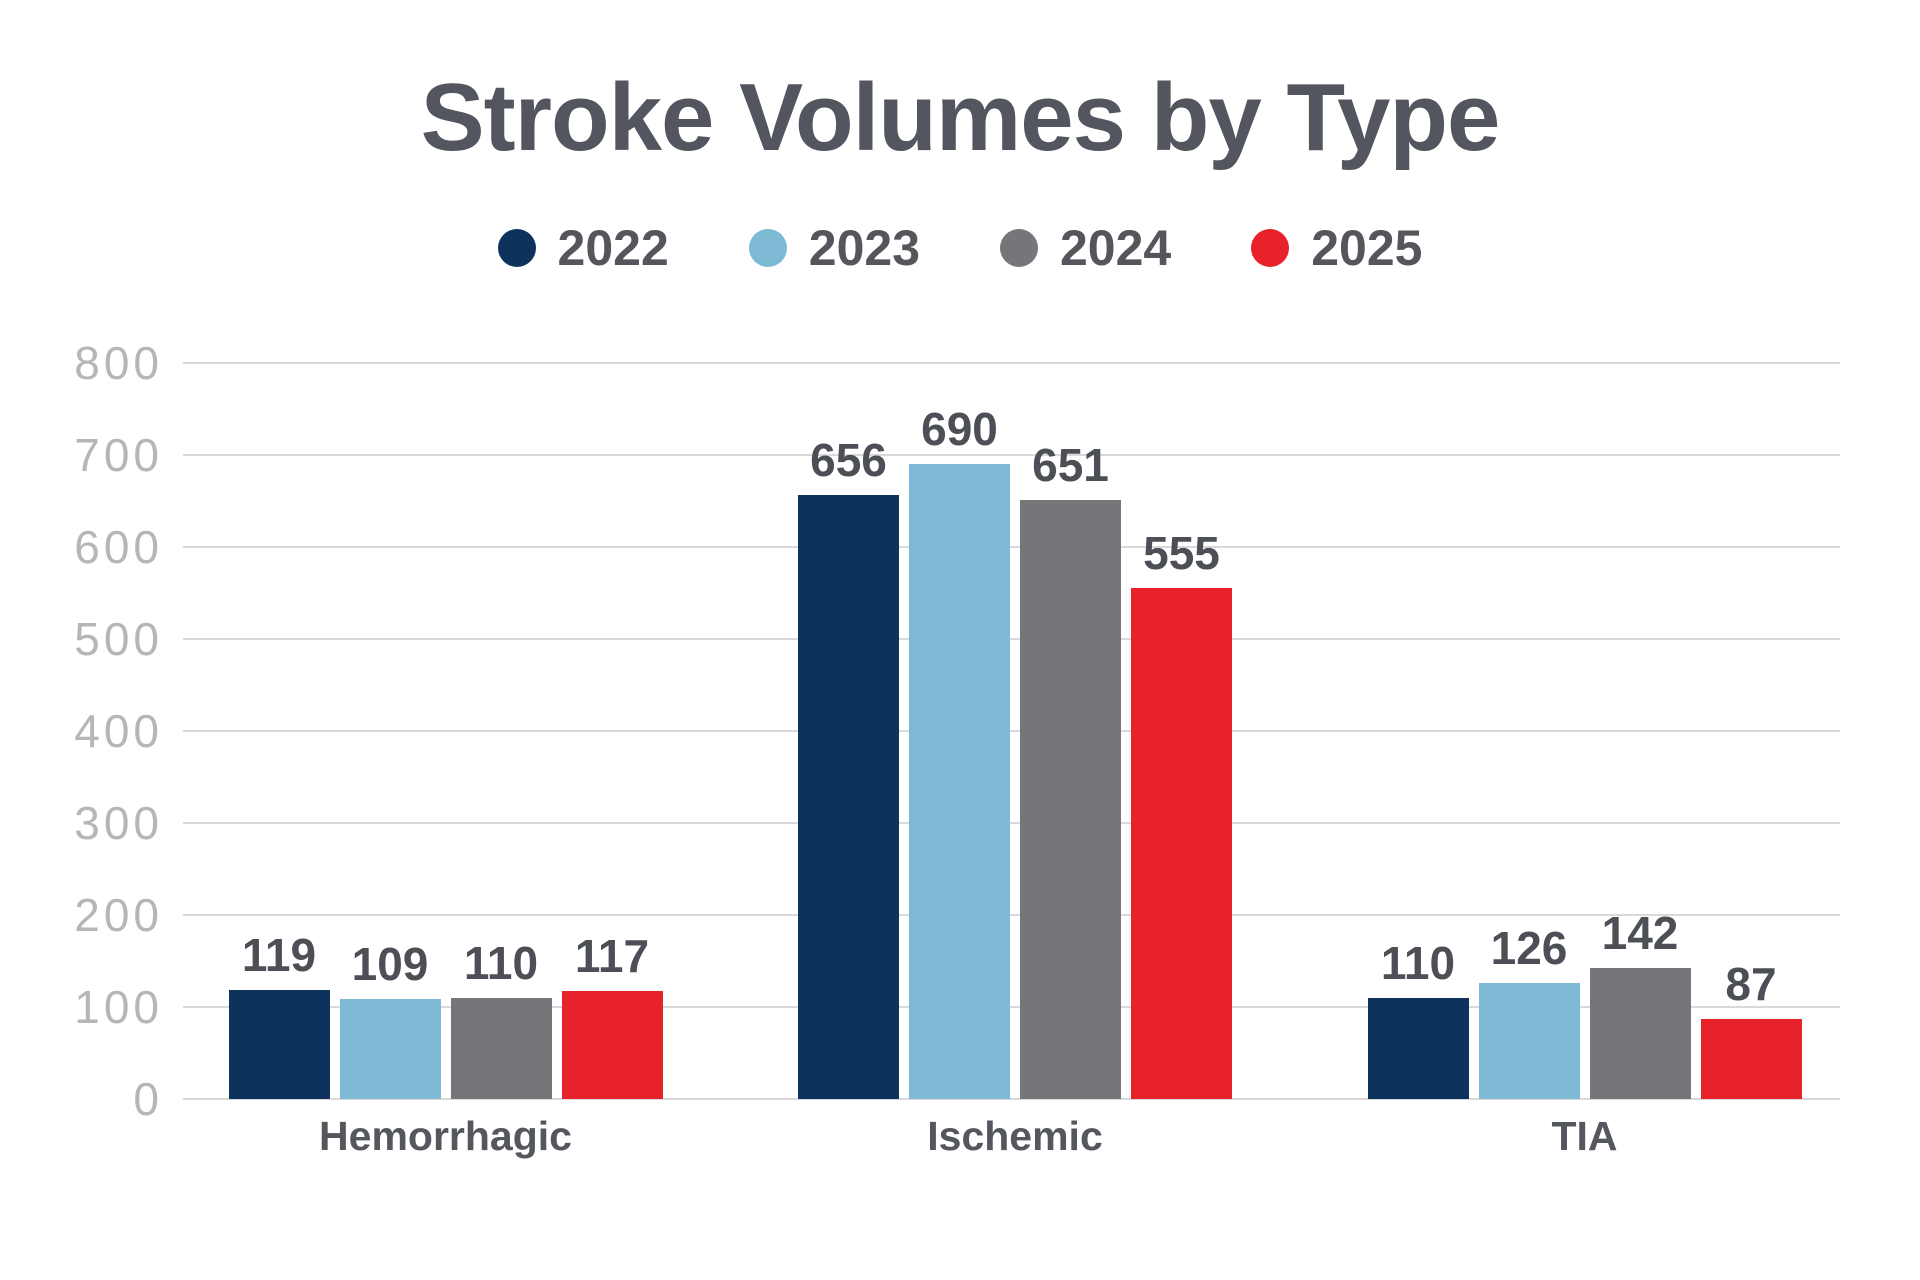 The height and width of the screenshot is (1280, 1920). What do you see at coordinates (1181, 843) in the screenshot?
I see `bar-ischemic-2025` at bounding box center [1181, 843].